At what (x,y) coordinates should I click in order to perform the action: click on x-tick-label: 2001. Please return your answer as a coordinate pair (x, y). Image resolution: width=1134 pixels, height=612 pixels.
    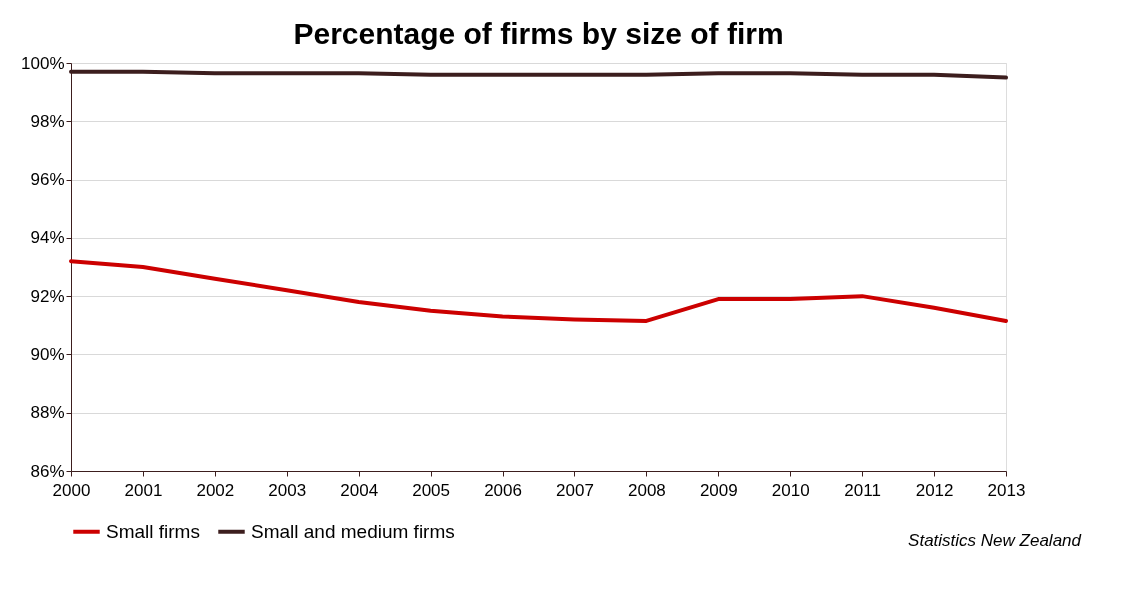
    Looking at the image, I should click on (143, 490).